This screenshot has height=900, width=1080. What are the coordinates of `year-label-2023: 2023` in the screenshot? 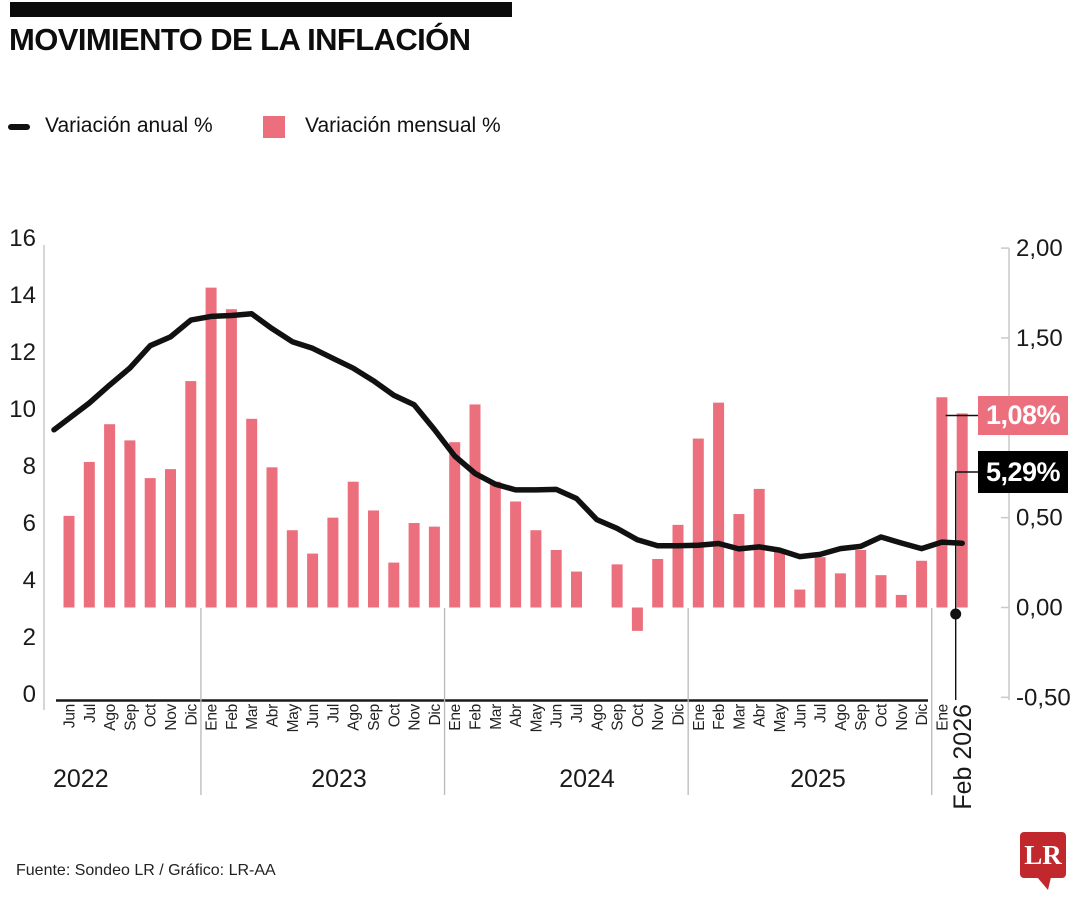 It's located at (339, 779).